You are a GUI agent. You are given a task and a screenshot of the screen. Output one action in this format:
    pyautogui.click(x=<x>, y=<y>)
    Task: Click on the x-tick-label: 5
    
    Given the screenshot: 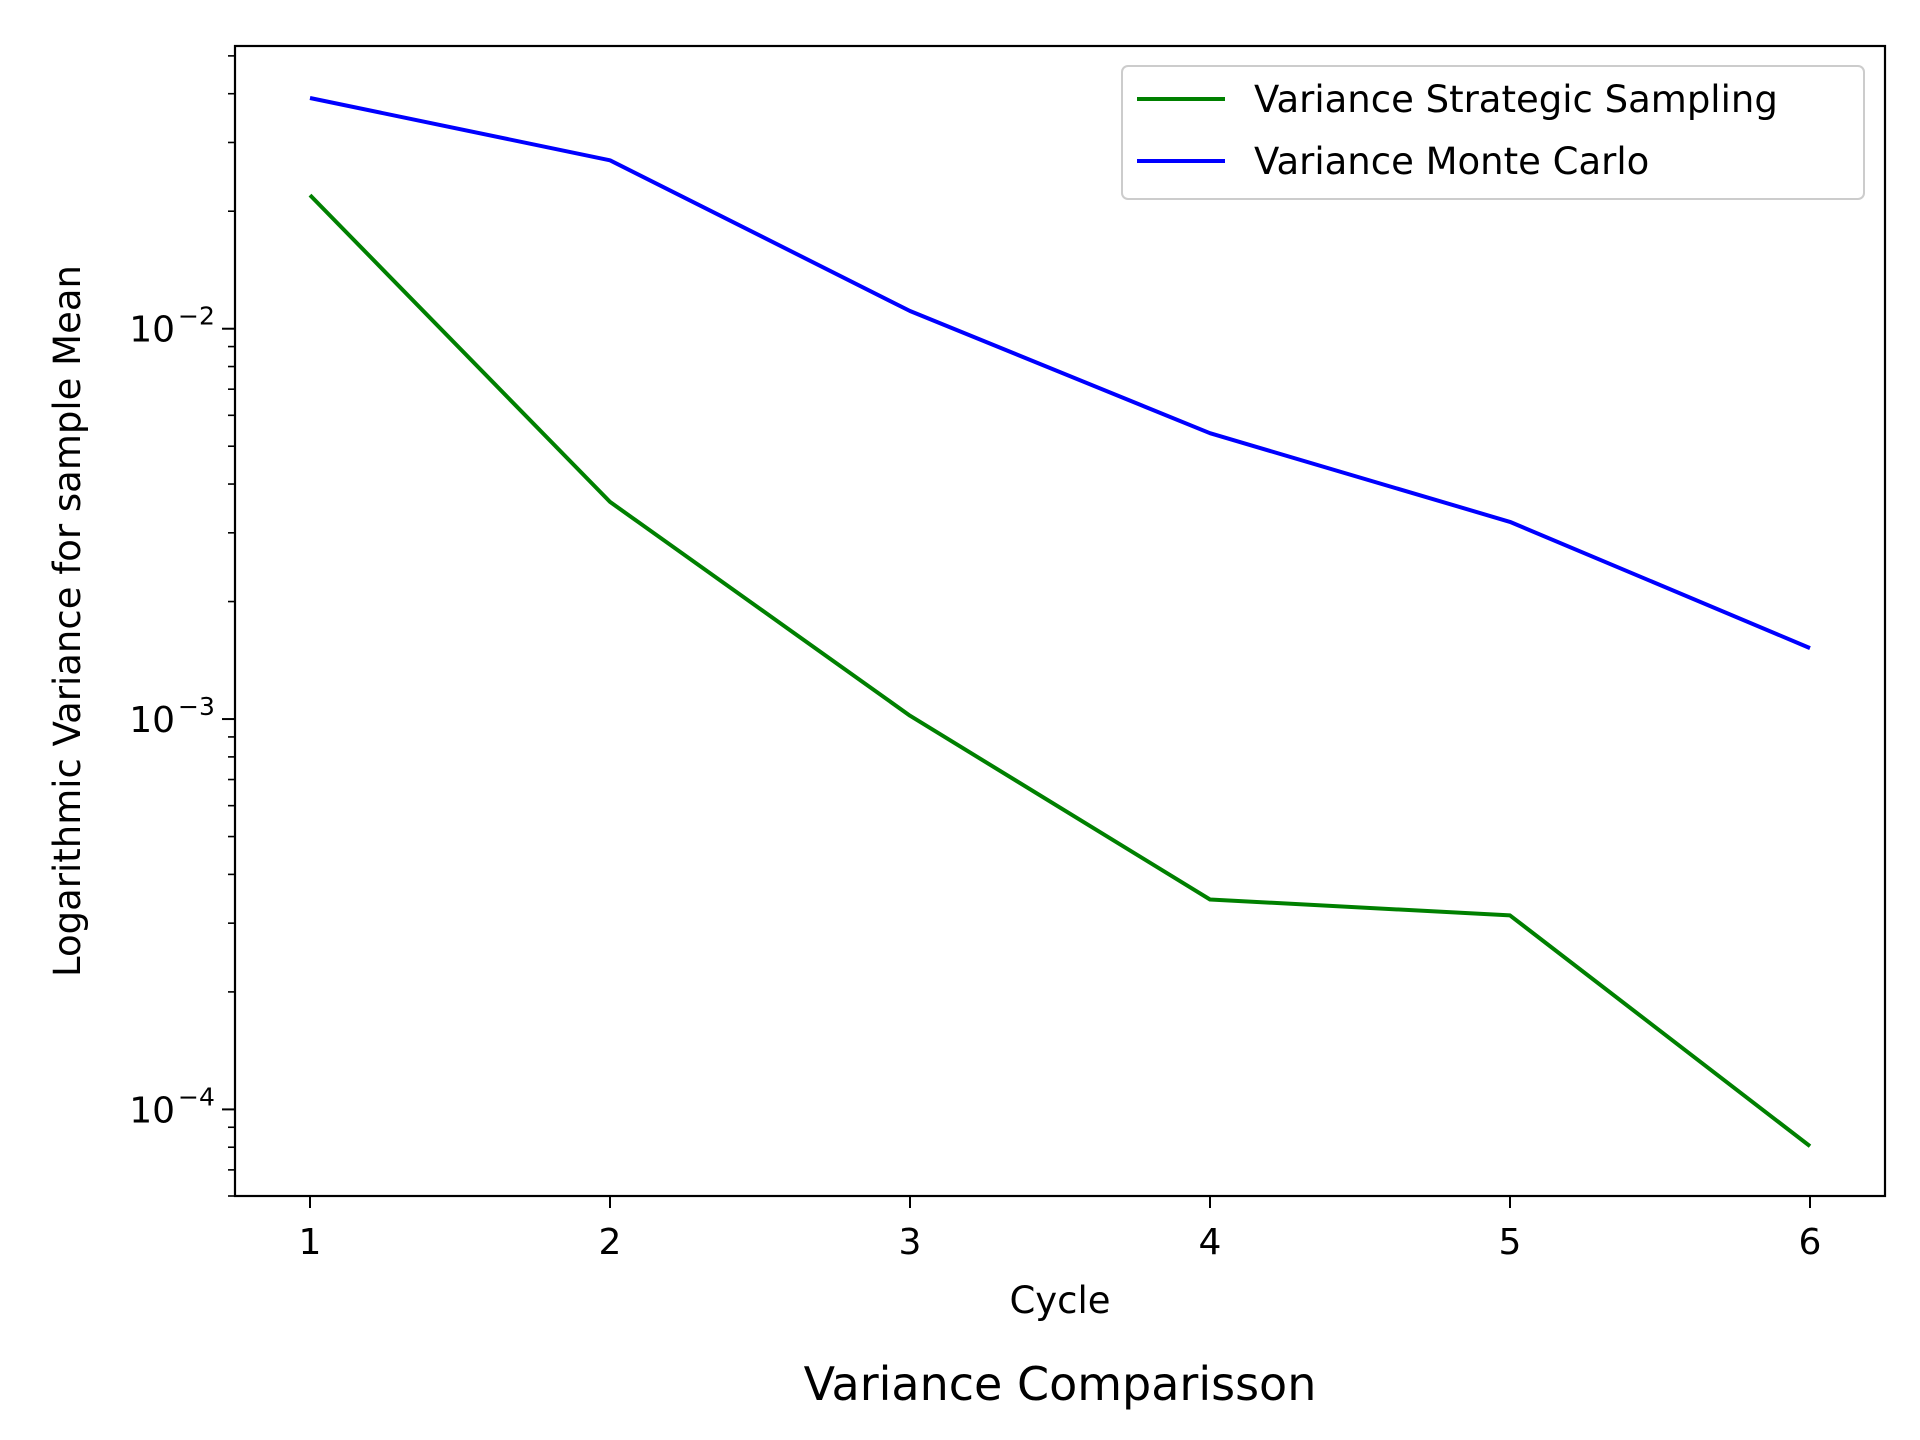 What is the action you would take?
    pyautogui.click(x=1510, y=1242)
    